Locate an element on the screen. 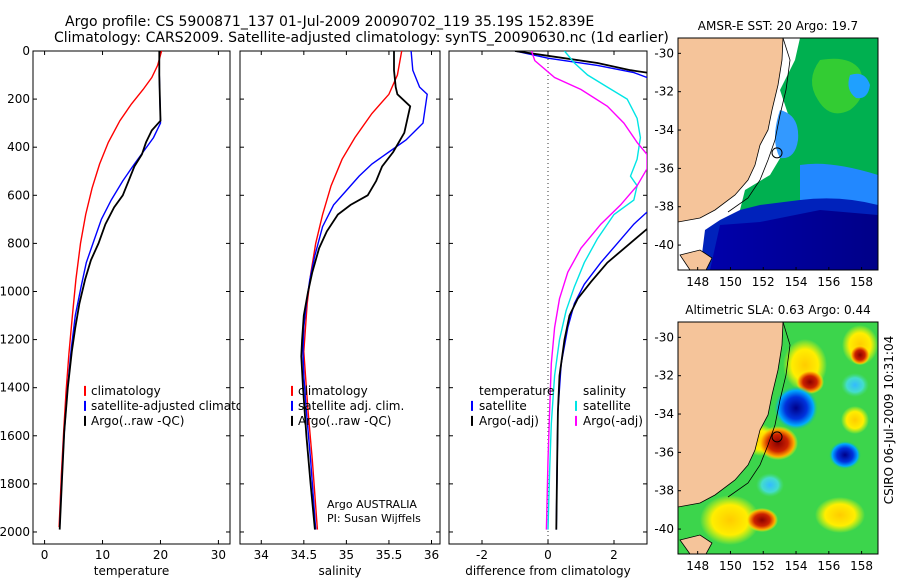 This screenshot has width=900, height=580. sst-map-ticks: 148 150 152 154 156 158 -30 -32 -34 -36 -38 -40 is located at coordinates (763, 167).